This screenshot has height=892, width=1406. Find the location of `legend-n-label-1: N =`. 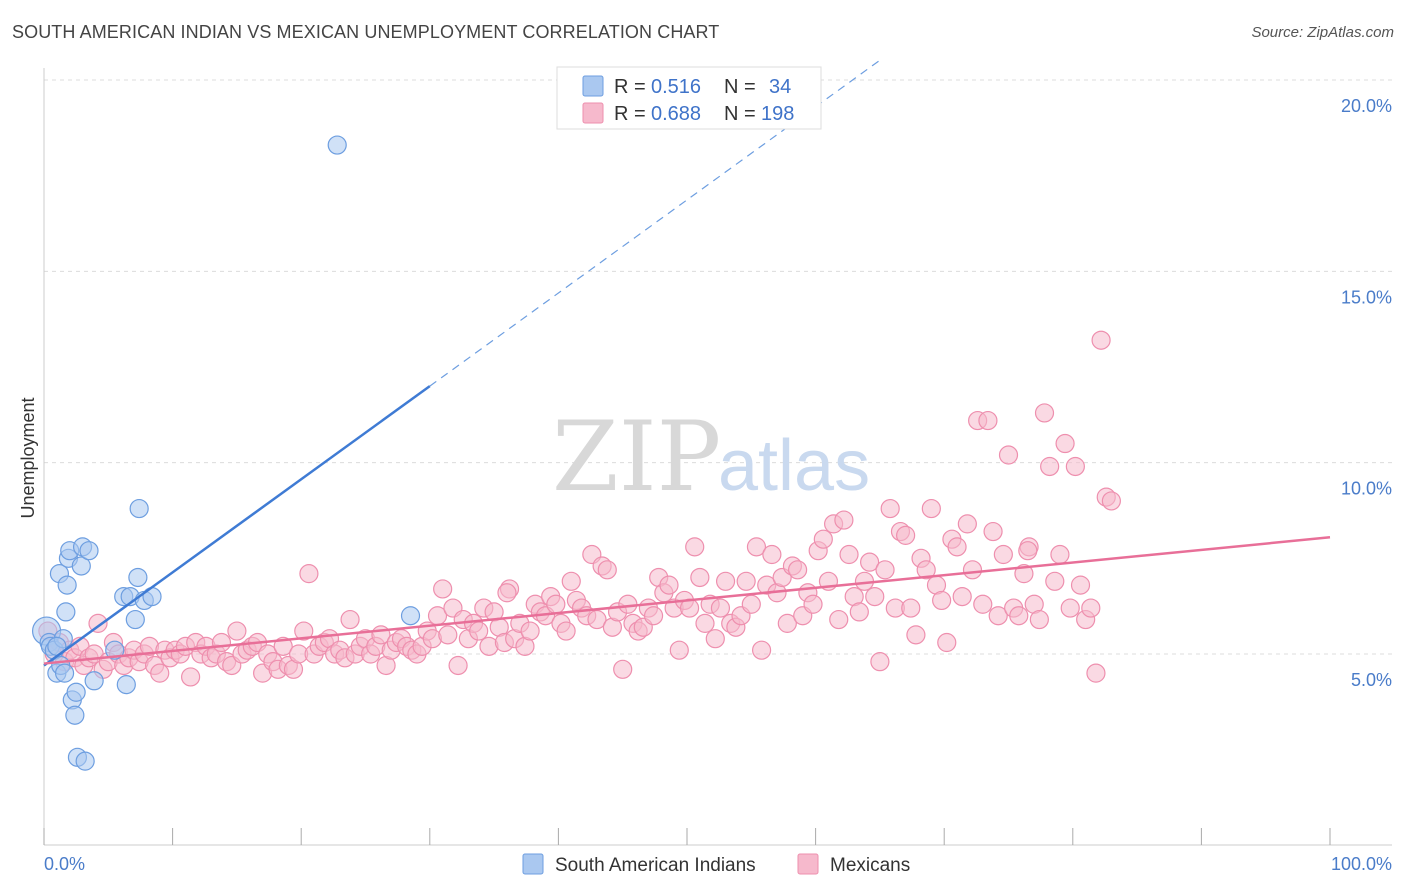

legend-n-label-1: N = is located at coordinates (740, 87).